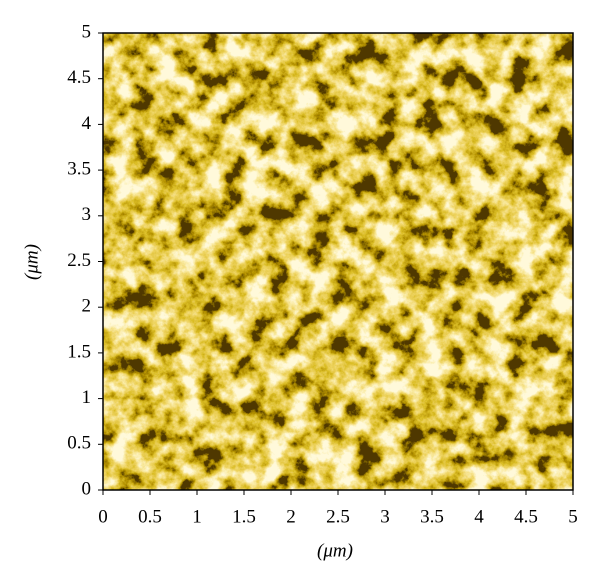 This screenshot has height=588, width=600. What do you see at coordinates (335, 550) in the screenshot?
I see `x-axis-label: (μm)` at bounding box center [335, 550].